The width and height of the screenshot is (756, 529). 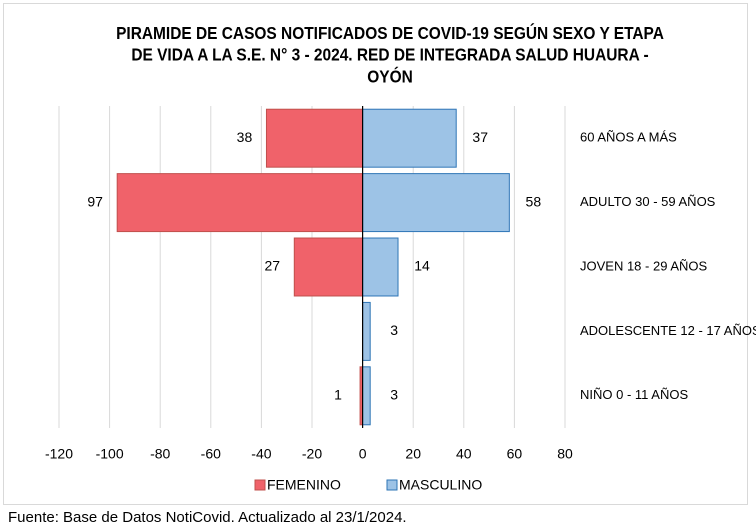 What do you see at coordinates (160, 454) in the screenshot?
I see `x-tick-label: -80` at bounding box center [160, 454].